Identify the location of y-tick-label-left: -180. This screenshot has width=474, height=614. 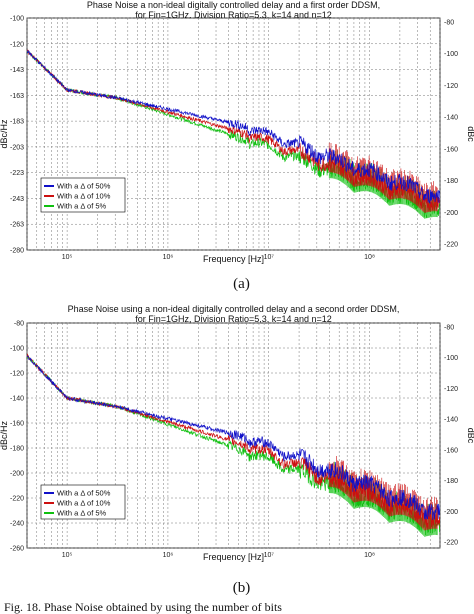
(17, 449).